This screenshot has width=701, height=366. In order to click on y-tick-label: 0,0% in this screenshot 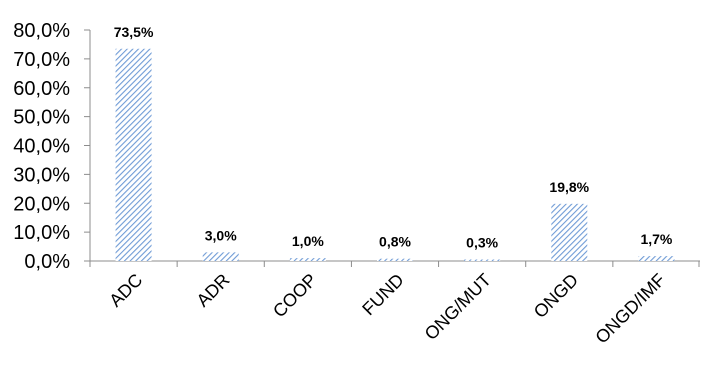, I will do `click(47, 262)`.